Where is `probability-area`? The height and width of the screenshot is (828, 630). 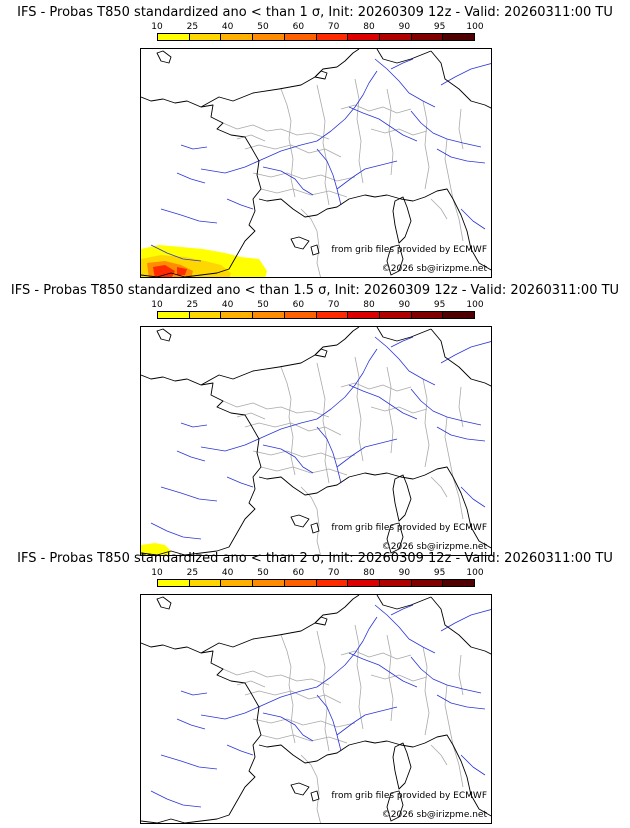
probability-area is located at coordinates (156, 549).